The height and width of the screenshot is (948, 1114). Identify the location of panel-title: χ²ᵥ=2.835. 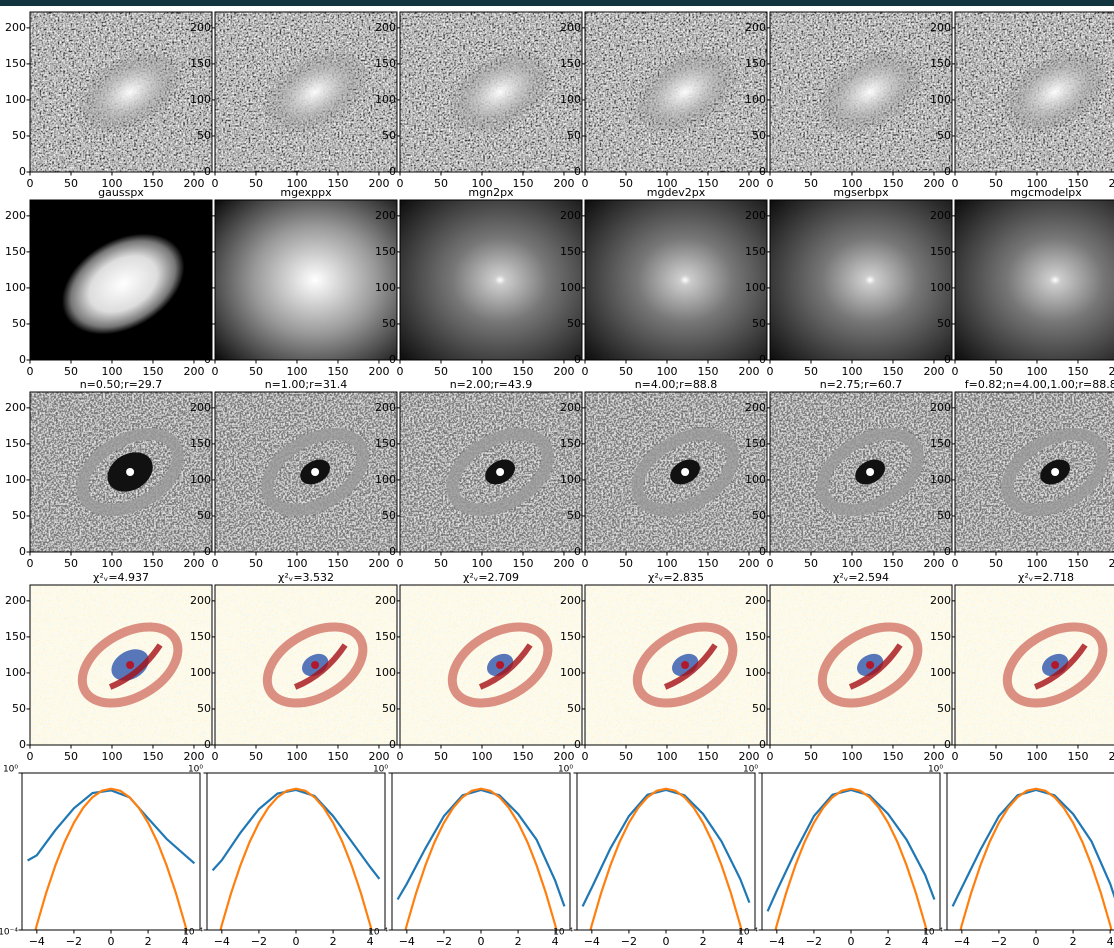
(676, 577).